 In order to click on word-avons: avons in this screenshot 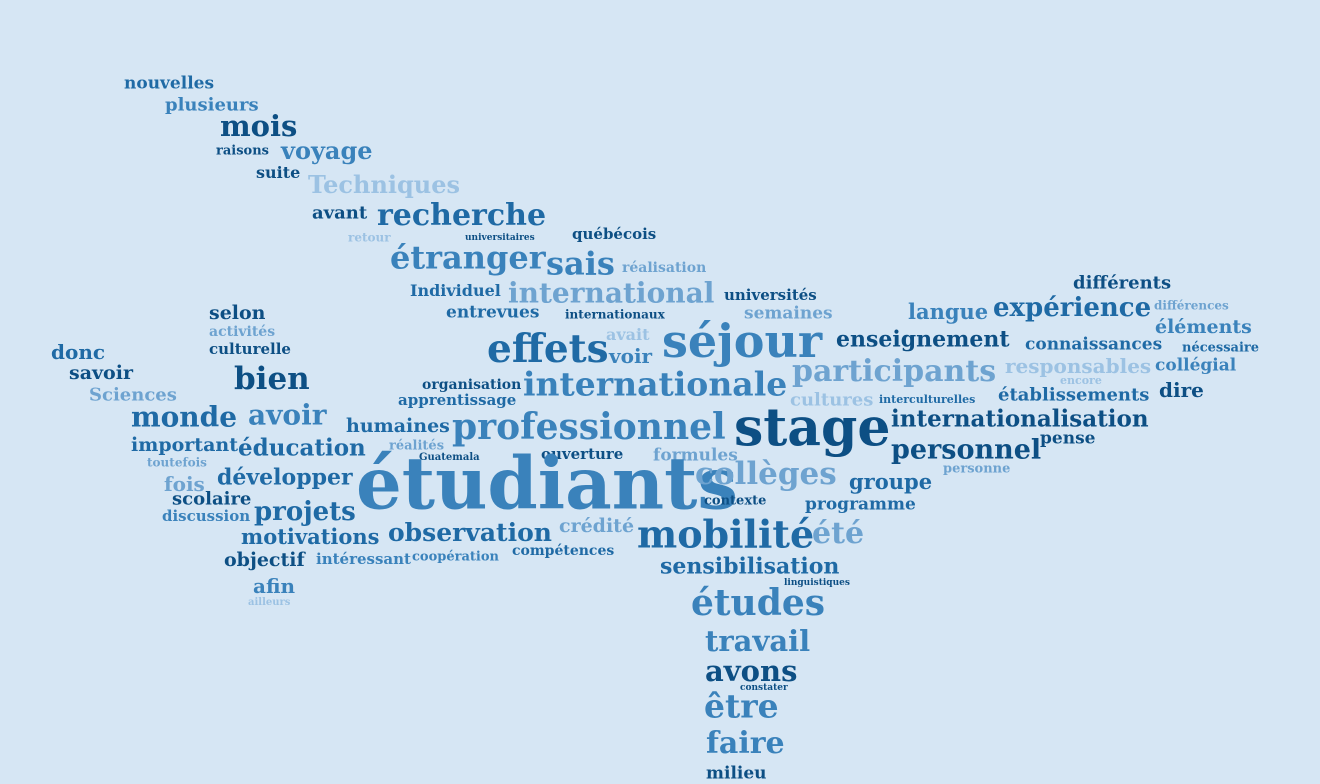, I will do `click(751, 670)`.